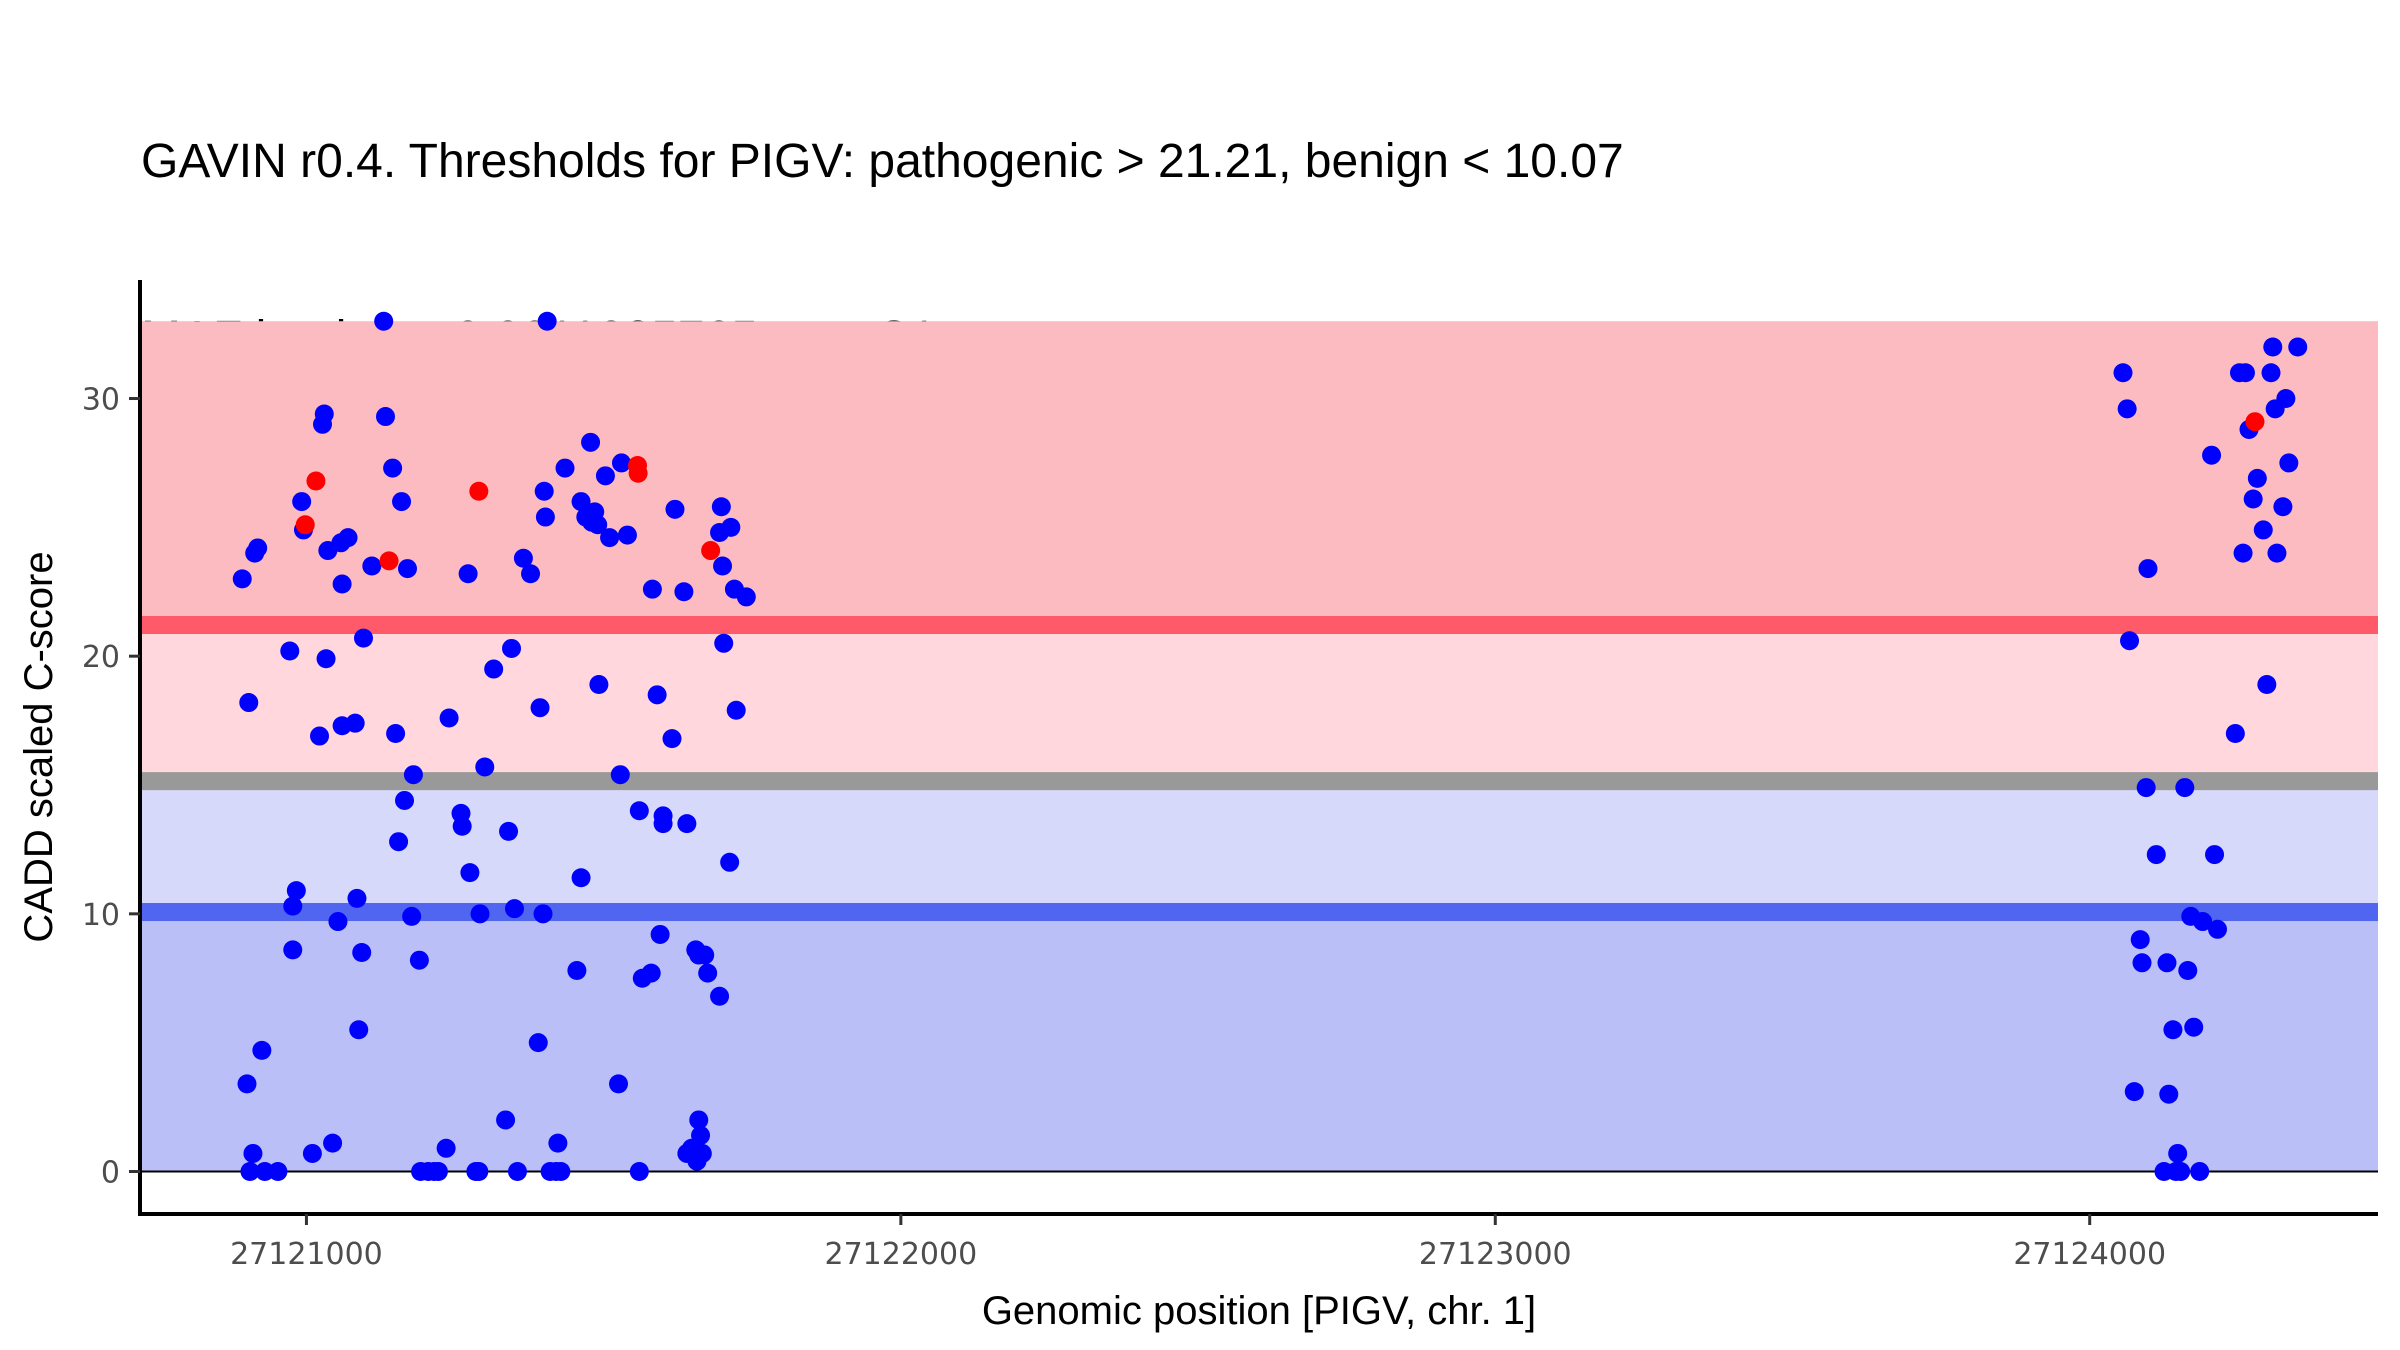 Image resolution: width=2400 pixels, height=1350 pixels. What do you see at coordinates (1259, 847) in the screenshot?
I see `fallback-to-benign-zone` at bounding box center [1259, 847].